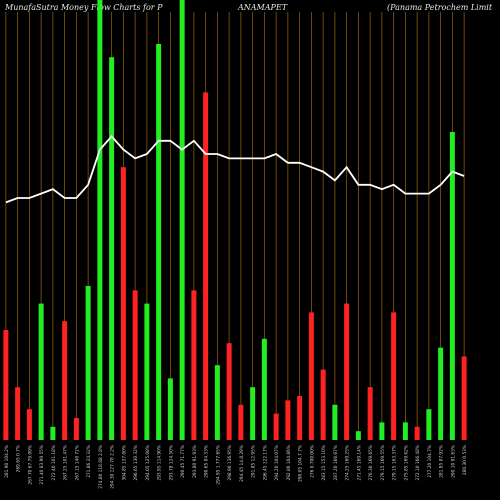 This screenshot has height=500, width=500. I want to click on x-tick-label: 277.20 104.7%, so click(430, 461).